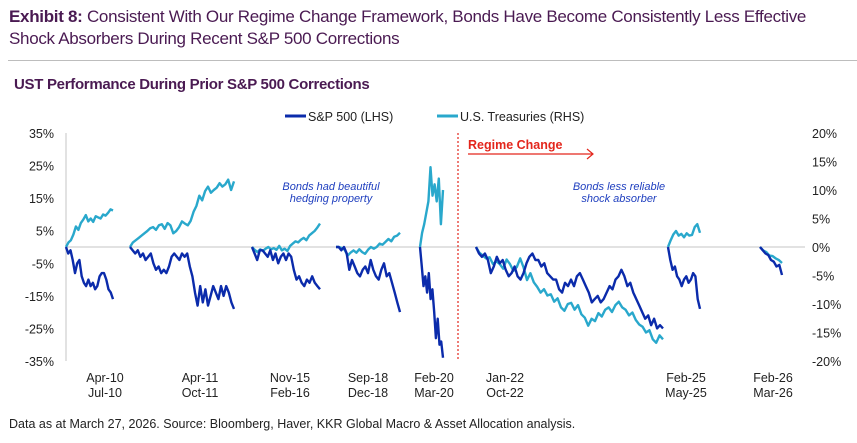 The image size is (857, 443). Describe the element at coordinates (331, 187) in the screenshot. I see `annotation-text: Bonds had beautiful` at that location.